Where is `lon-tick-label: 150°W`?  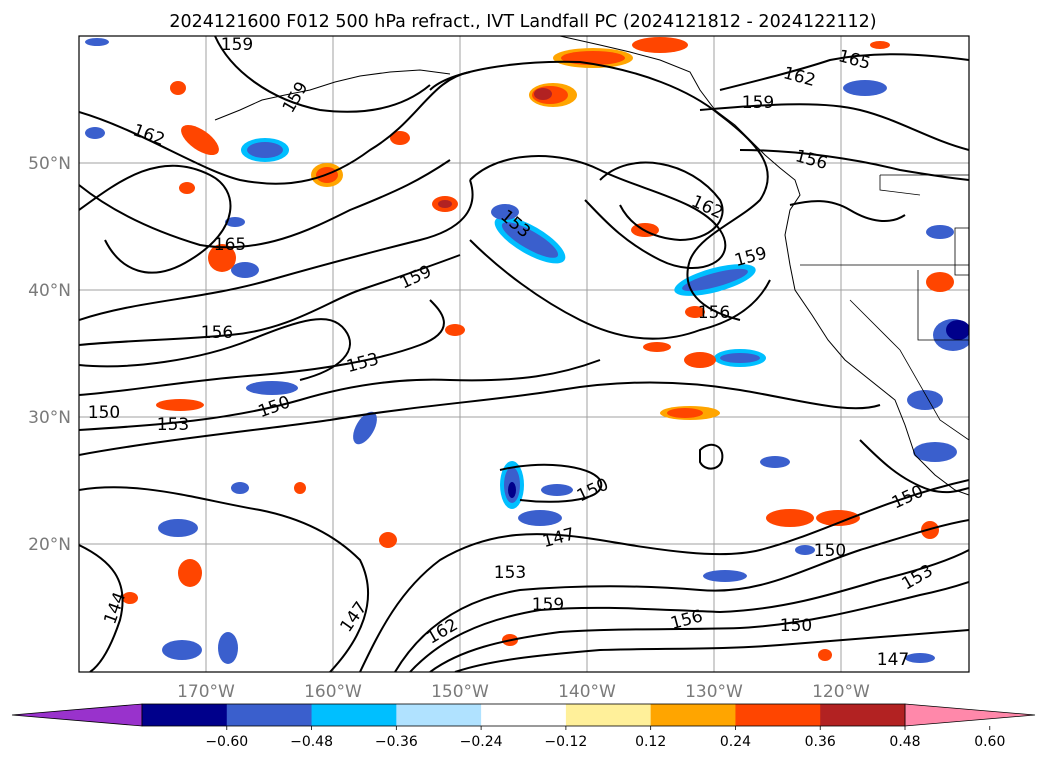
lon-tick-label: 150°W is located at coordinates (460, 692).